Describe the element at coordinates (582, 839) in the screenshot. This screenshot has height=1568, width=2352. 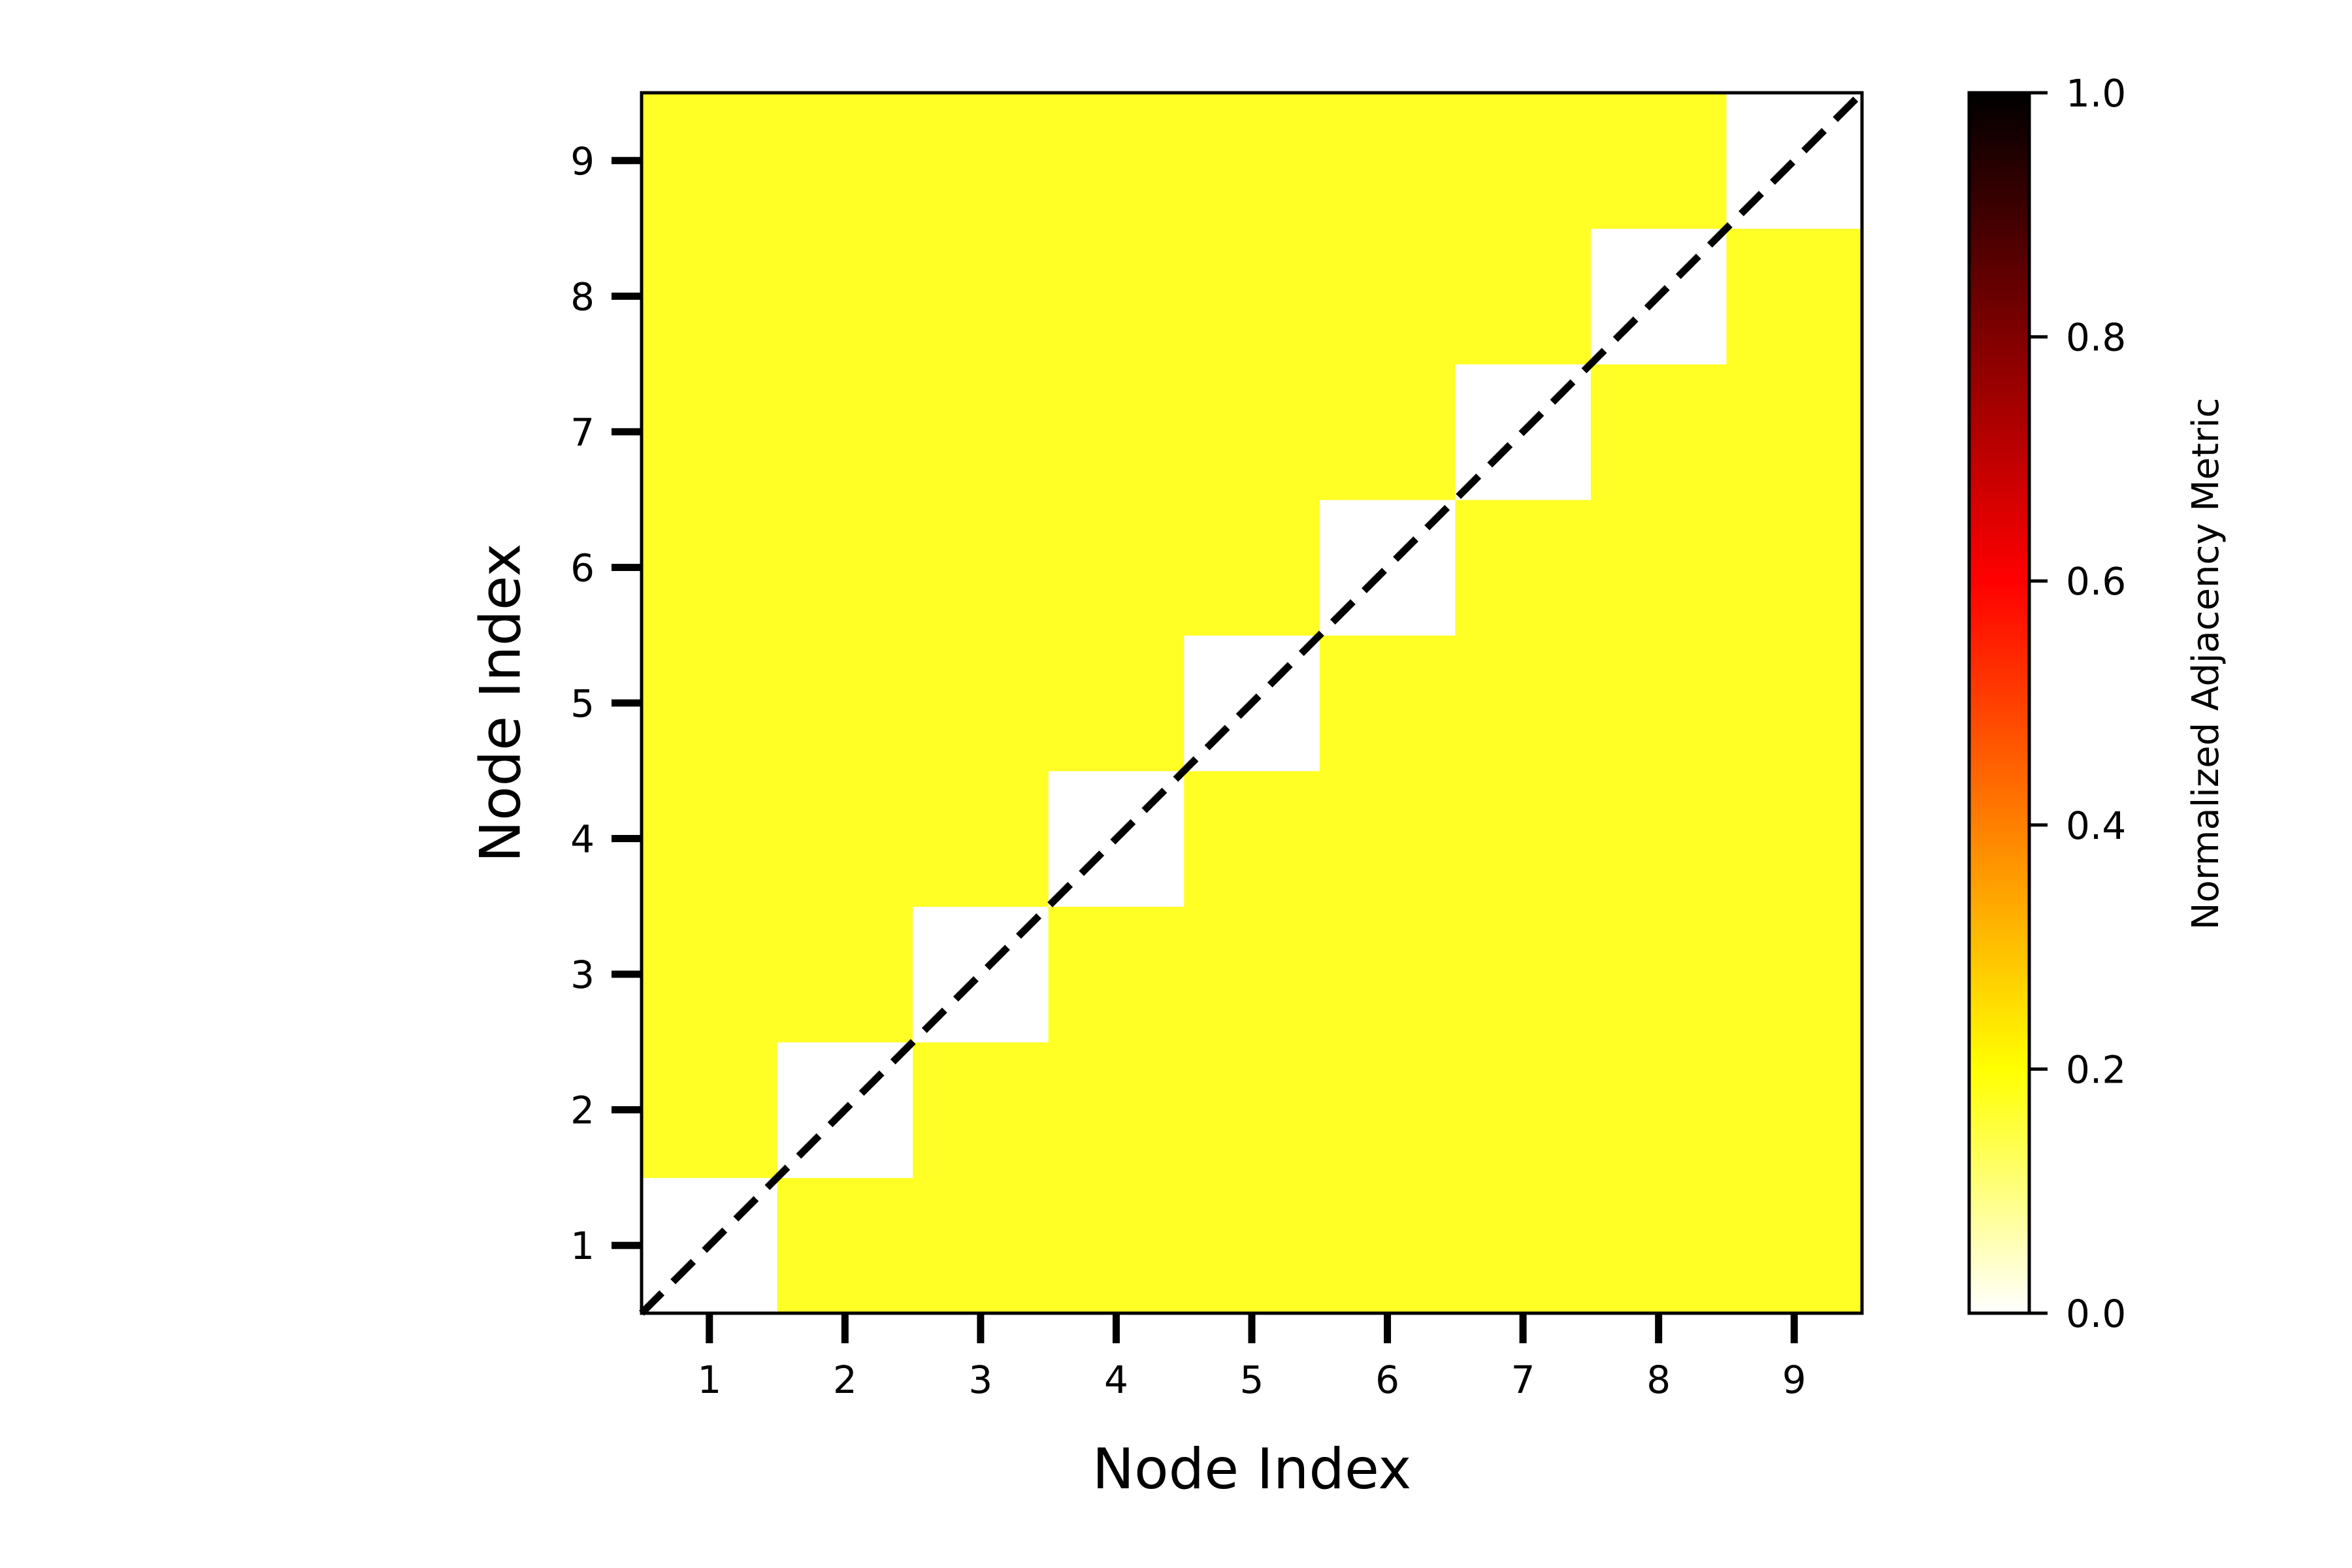
I see `y-tick-label: 4` at that location.